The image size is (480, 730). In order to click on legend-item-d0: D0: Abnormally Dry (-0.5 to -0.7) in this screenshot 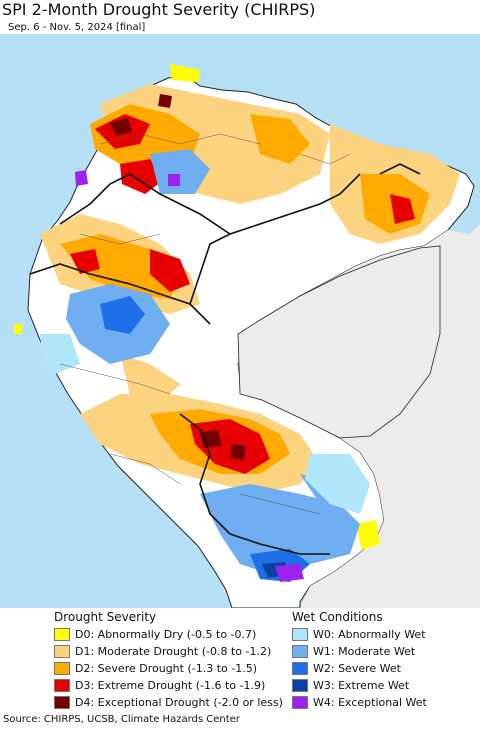, I will do `click(155, 634)`.